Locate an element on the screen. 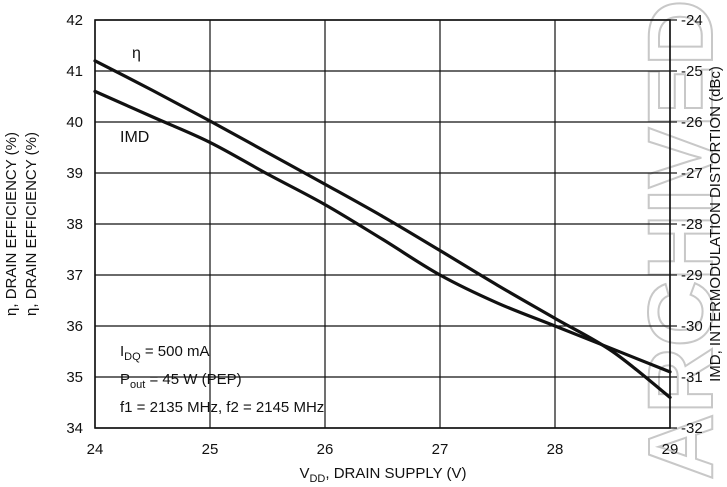 This screenshot has height=487, width=727. y-right-tick-label: -27 is located at coordinates (692, 173).